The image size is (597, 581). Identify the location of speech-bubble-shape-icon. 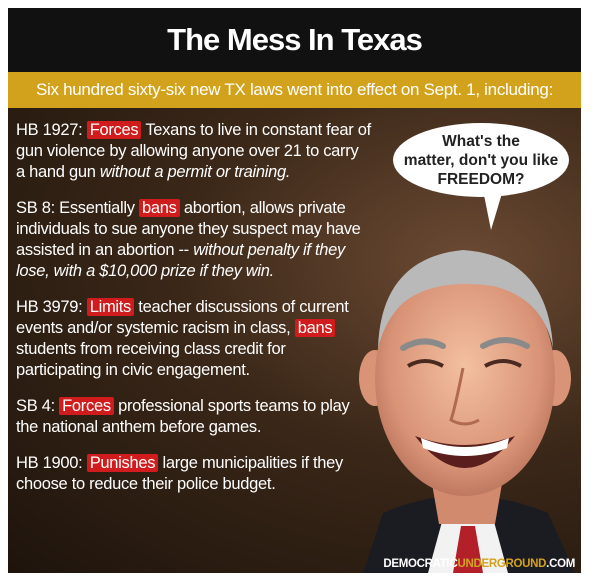
(481, 176).